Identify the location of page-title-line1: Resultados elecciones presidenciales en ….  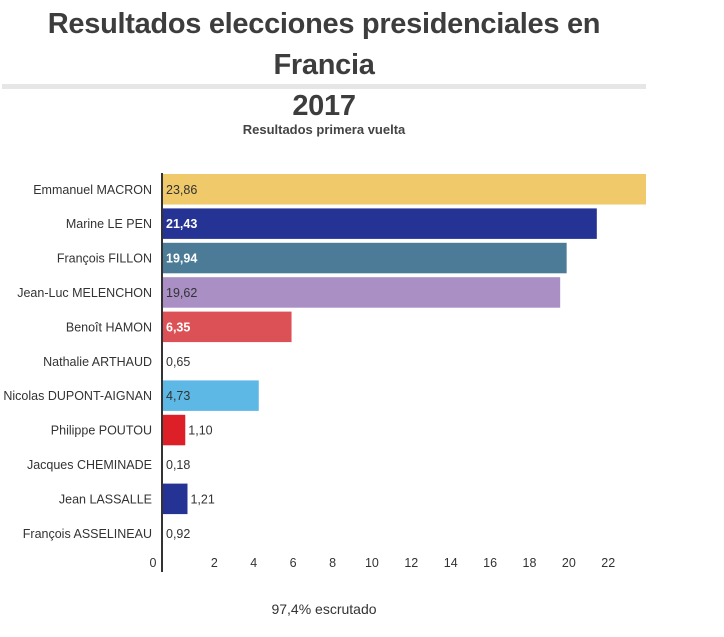
(324, 44).